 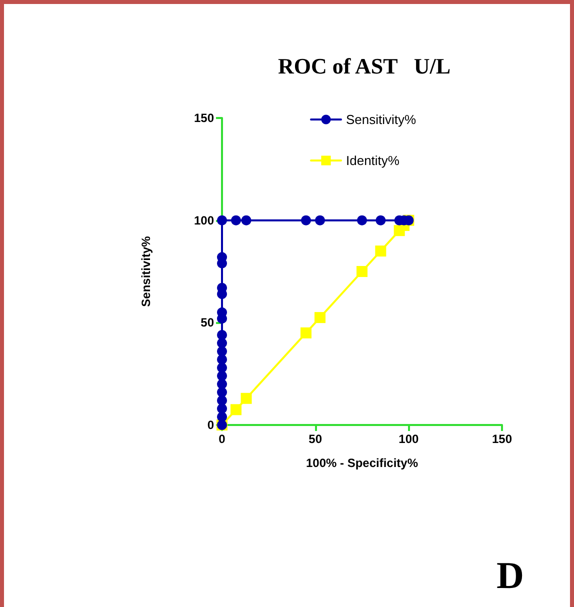 What do you see at coordinates (210, 425) in the screenshot?
I see `y-tick-label: 0` at bounding box center [210, 425].